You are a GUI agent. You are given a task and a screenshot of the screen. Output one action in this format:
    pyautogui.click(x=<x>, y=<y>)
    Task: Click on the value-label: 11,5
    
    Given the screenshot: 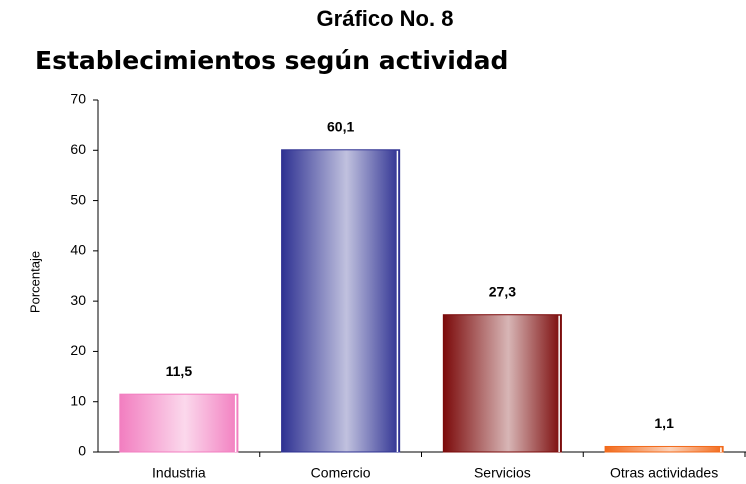 What is the action you would take?
    pyautogui.click(x=179, y=371)
    